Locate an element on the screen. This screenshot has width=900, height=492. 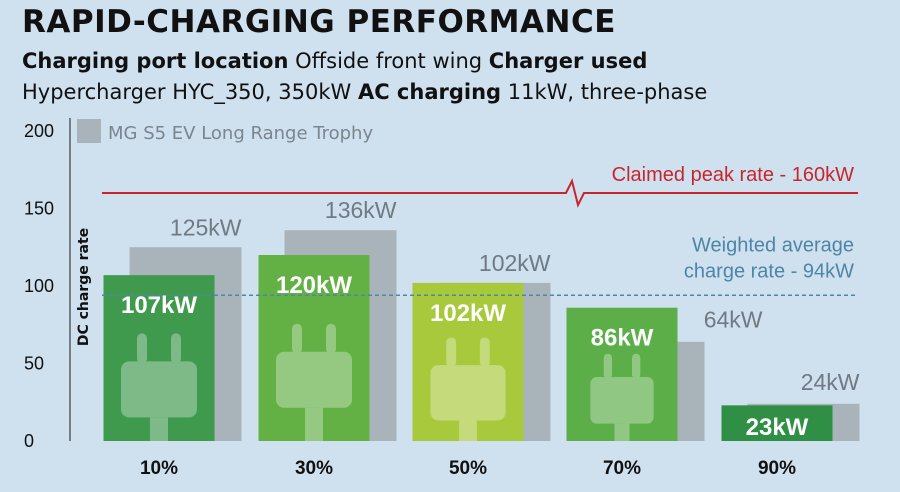
x-tick-label: 90% is located at coordinates (777, 468).